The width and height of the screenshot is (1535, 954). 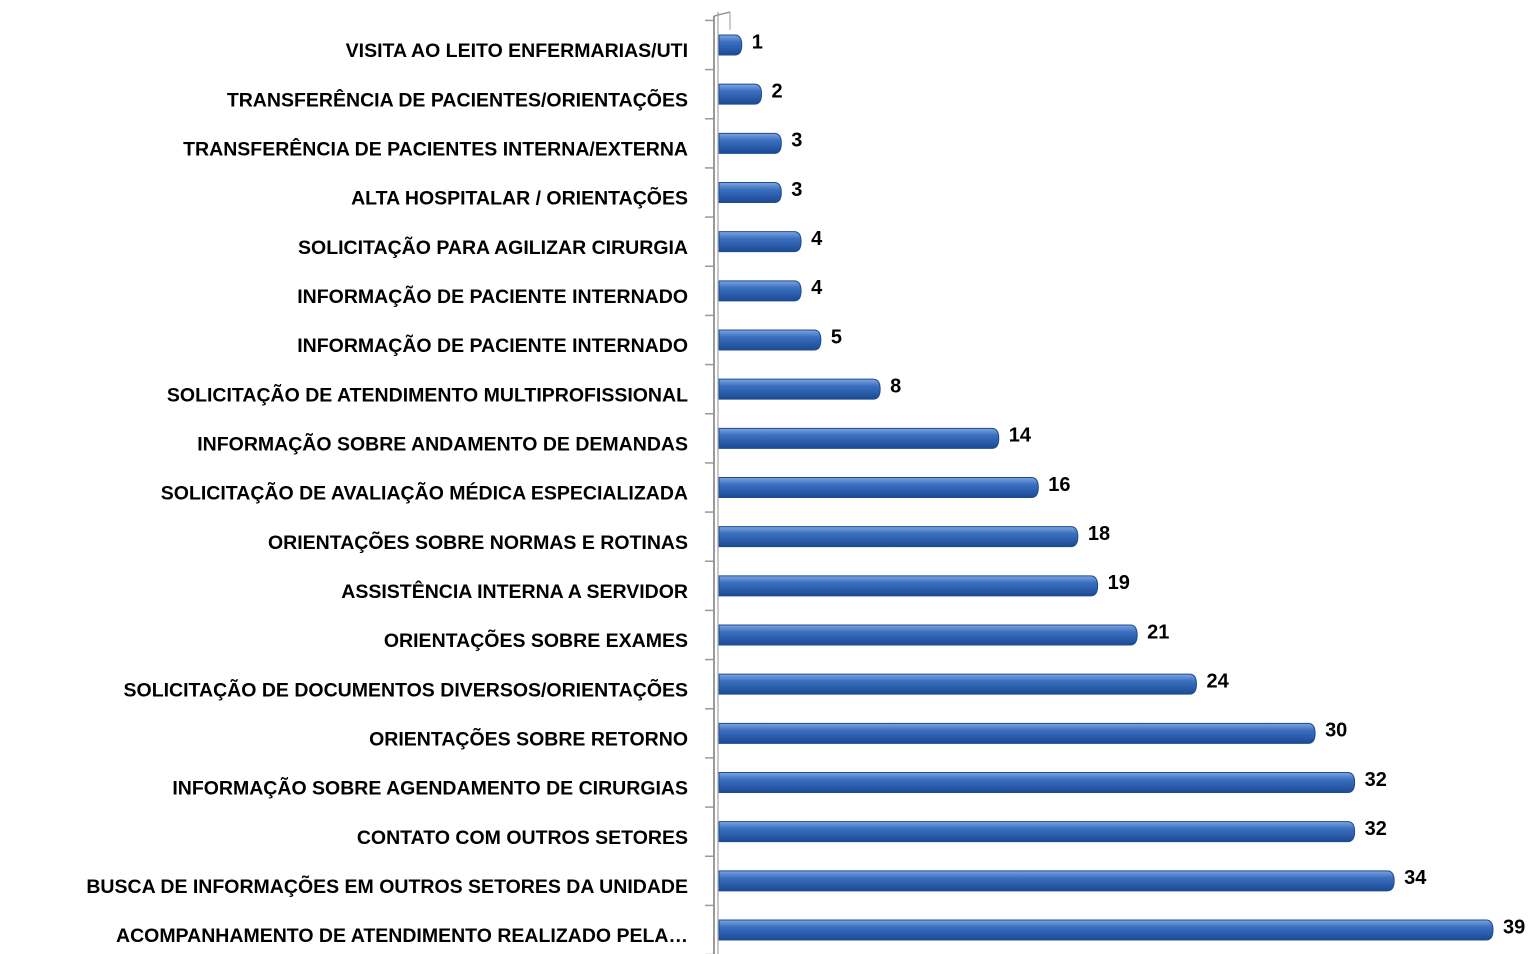 What do you see at coordinates (836, 337) in the screenshot?
I see `value-label: 5` at bounding box center [836, 337].